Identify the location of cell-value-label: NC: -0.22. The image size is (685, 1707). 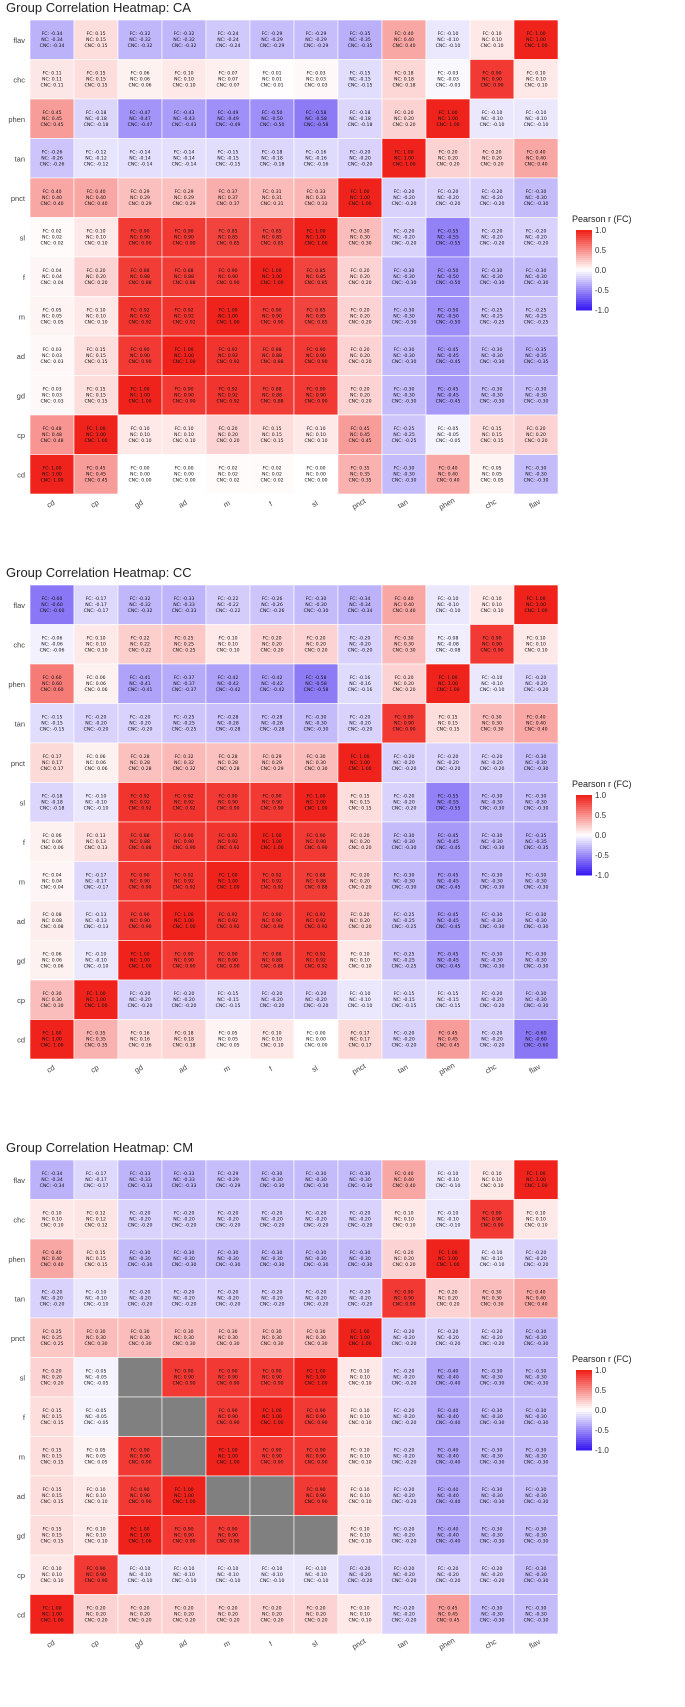
(228, 605).